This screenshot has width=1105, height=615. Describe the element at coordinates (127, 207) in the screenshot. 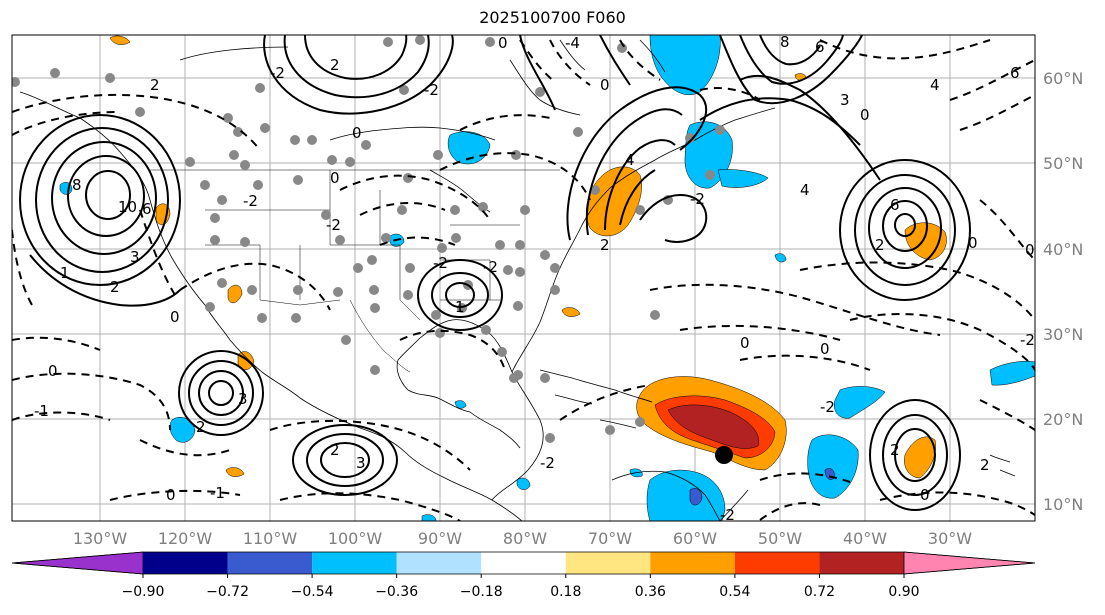

I see `svg-text: 10` at that location.